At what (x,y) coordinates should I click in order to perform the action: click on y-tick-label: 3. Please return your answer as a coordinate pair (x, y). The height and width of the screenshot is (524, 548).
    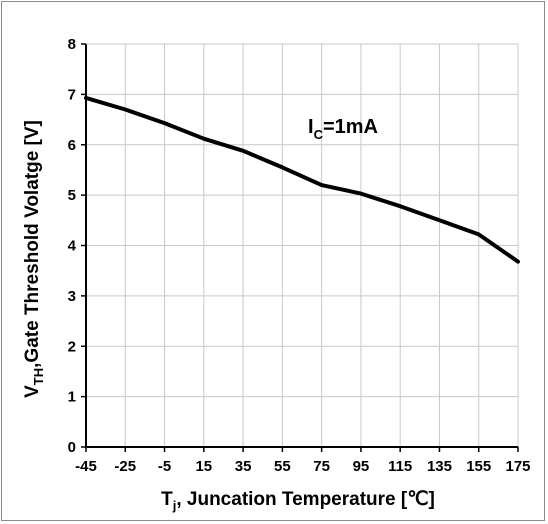
    Looking at the image, I should click on (72, 296).